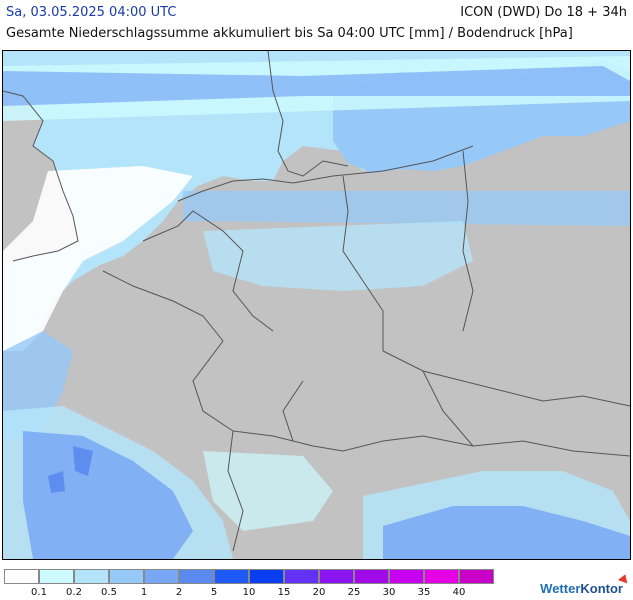  Describe the element at coordinates (338, 256) in the screenshot. I see `precip-area-germany-north` at that location.